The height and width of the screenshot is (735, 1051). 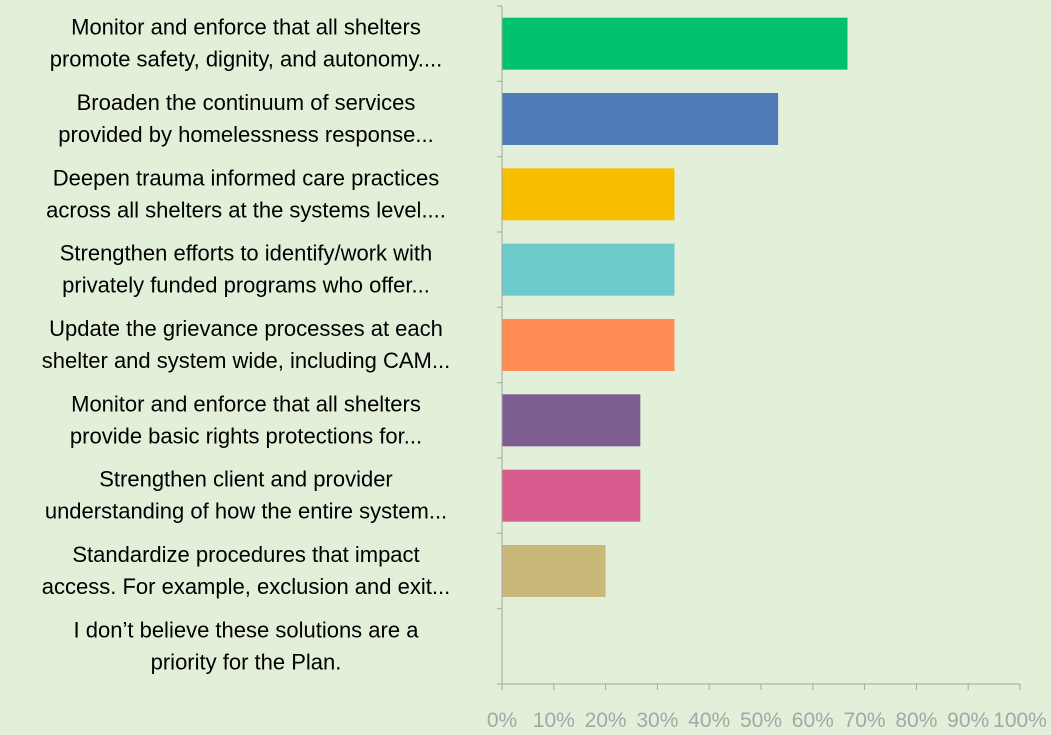 I want to click on category-label-line: Broaden the continuum of services, so click(x=246, y=102).